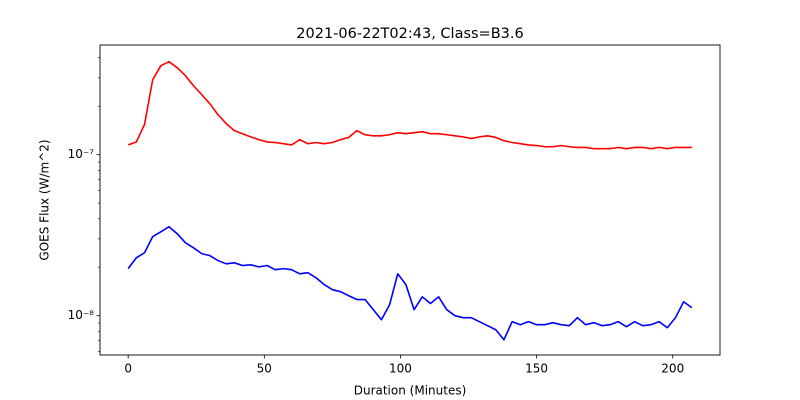 The width and height of the screenshot is (800, 400). I want to click on chart-title: 2021-06-22T02:43, Class=B3.6, so click(409, 34).